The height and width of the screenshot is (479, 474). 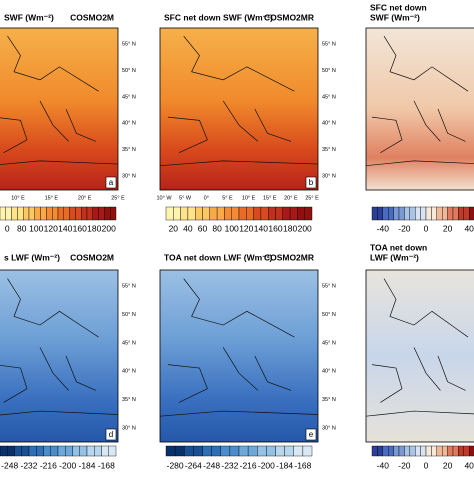 What do you see at coordinates (398, 247) in the screenshot?
I see `panel-title: TOA net down` at bounding box center [398, 247].